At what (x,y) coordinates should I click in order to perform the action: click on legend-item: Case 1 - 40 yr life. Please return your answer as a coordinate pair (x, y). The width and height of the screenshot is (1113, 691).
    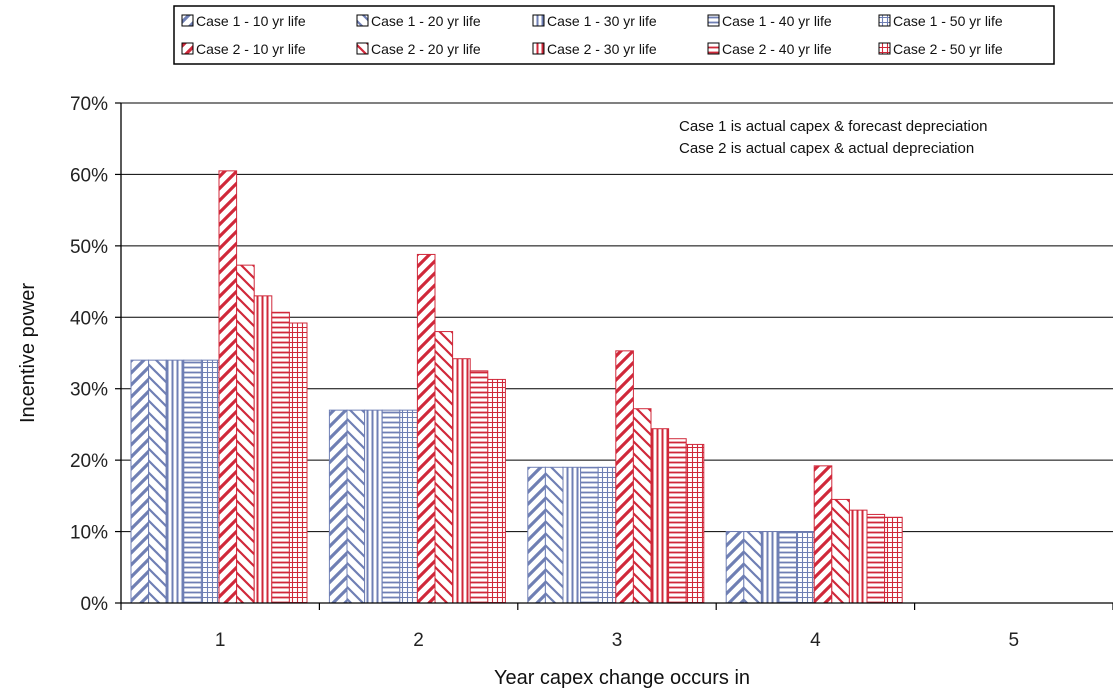
    Looking at the image, I should click on (769, 21).